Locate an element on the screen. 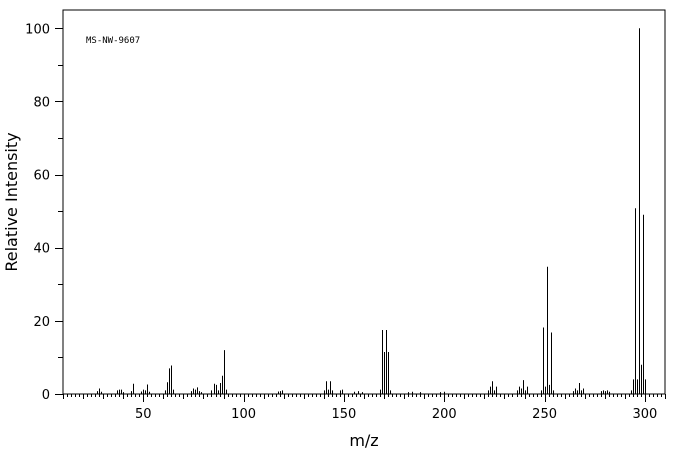 This screenshot has width=676, height=455. x-axis-ticks: 50 100 150 200 250 300 is located at coordinates (364, 408).